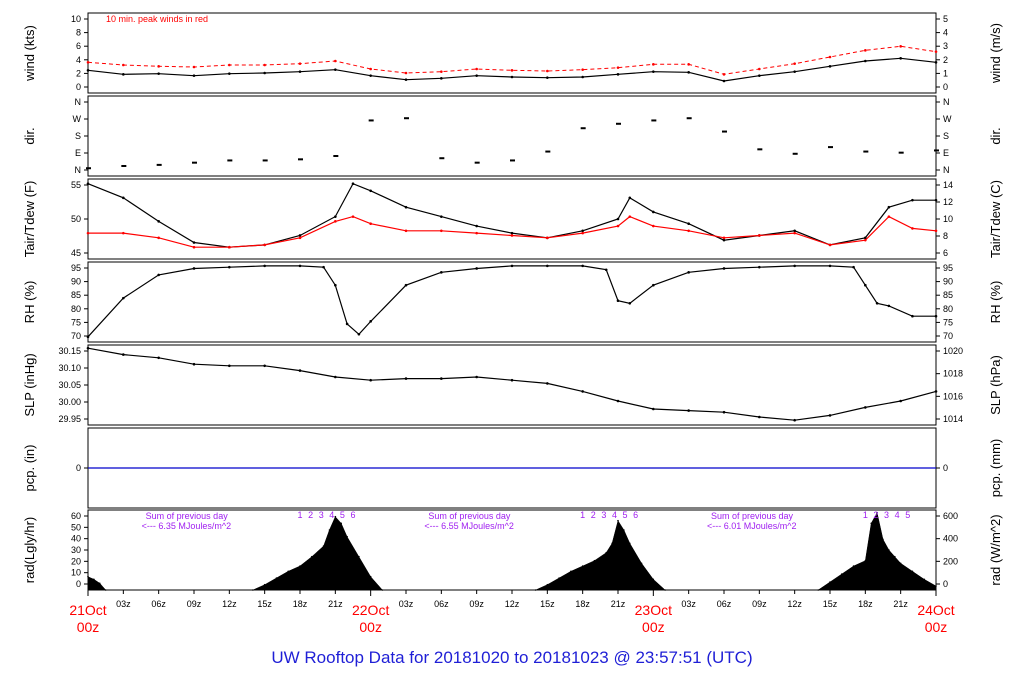 This screenshot has width=1024, height=700. Describe the element at coordinates (76, 336) in the screenshot. I see `rh-left-tick-label: 70` at that location.